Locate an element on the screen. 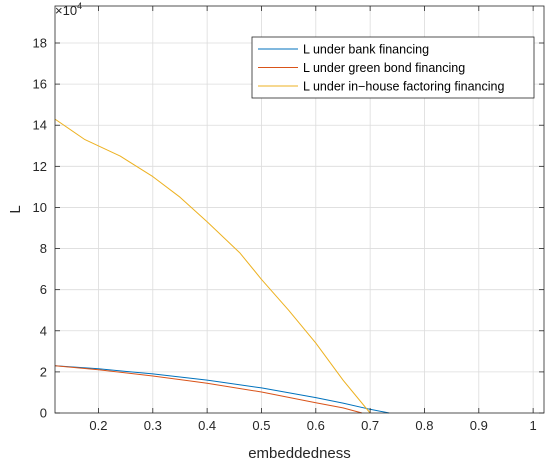  y-multiplier-base: ×10 is located at coordinates (66, 10).